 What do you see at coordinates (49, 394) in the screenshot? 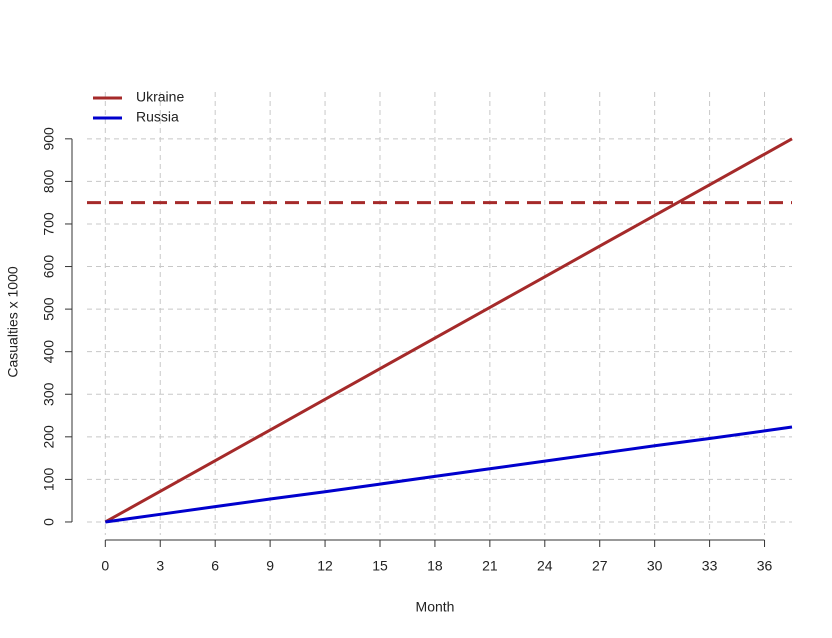
I see `y-tick-label: 300` at bounding box center [49, 394].